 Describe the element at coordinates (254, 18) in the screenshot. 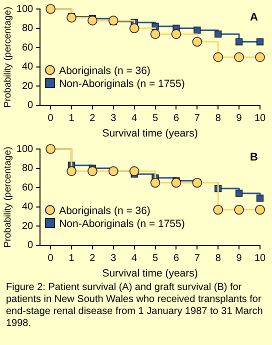

I see `chart-title: A` at that location.